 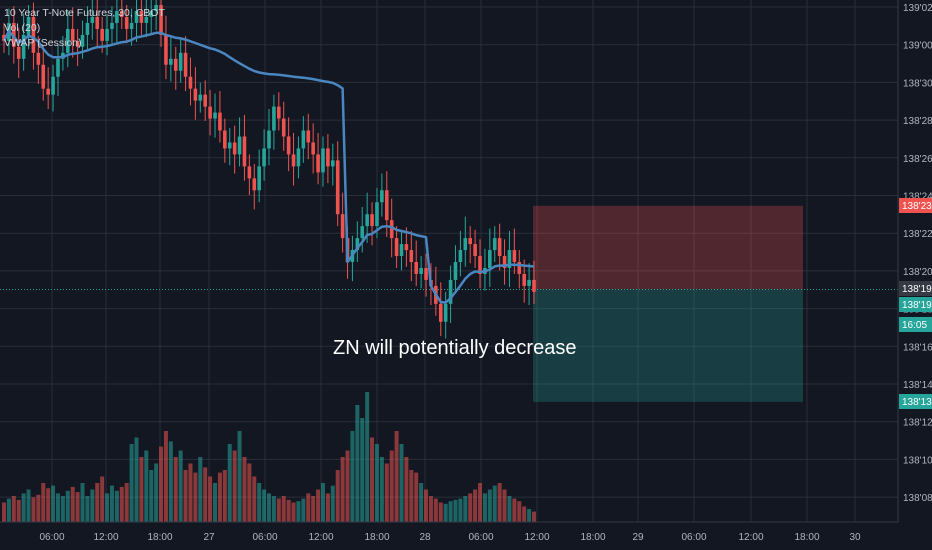 I want to click on price-tag-label: 138'130, so click(x=917, y=402).